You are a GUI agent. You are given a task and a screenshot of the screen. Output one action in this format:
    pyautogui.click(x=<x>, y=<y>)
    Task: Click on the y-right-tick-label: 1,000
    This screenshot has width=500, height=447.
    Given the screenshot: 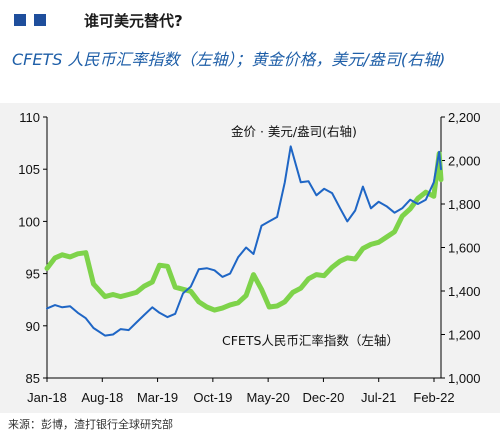 What is the action you would take?
    pyautogui.click(x=464, y=378)
    